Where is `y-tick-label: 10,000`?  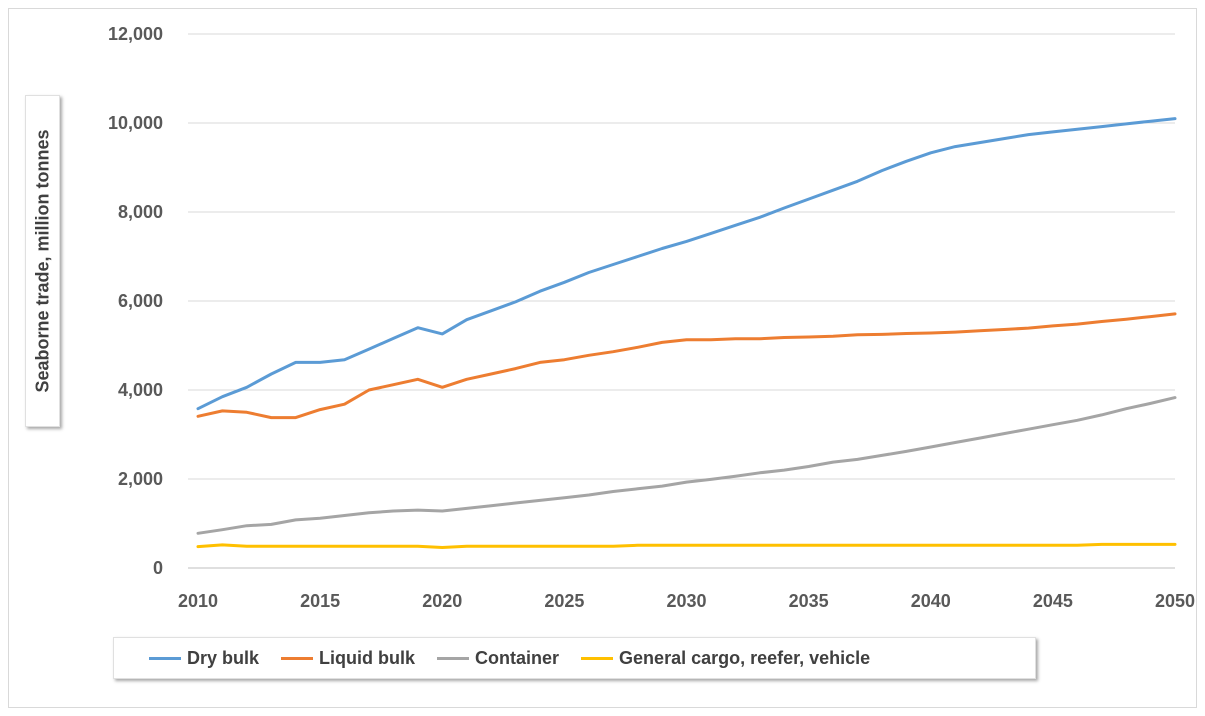 y-tick-label: 10,000 is located at coordinates (135, 123).